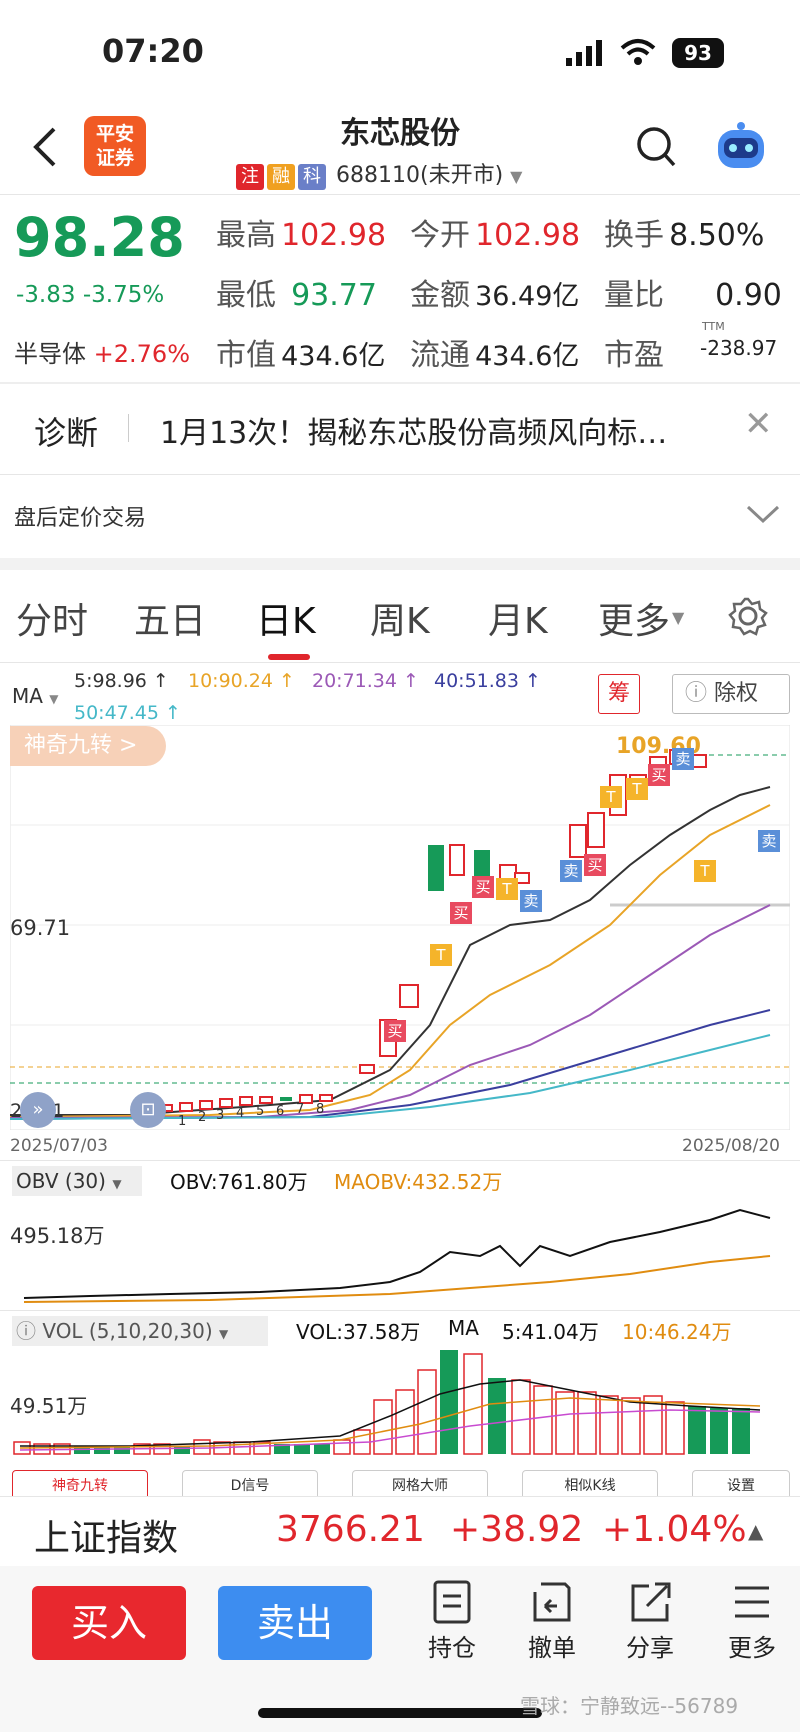 Image resolution: width=800 pixels, height=1732 pixels. Describe the element at coordinates (400, 621) in the screenshot. I see `tab-zhouk: 周K` at that location.